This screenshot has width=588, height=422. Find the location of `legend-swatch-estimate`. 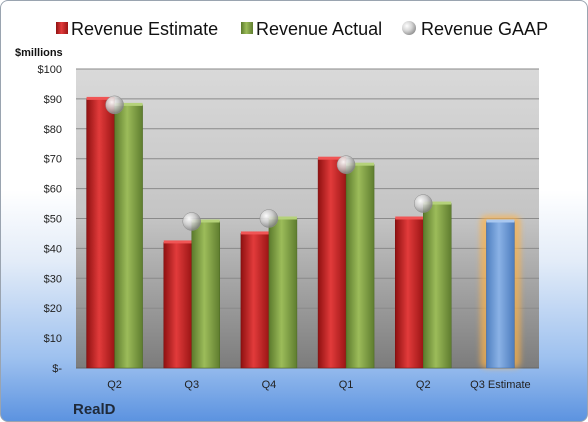

legend-swatch-estimate is located at coordinates (62, 28).